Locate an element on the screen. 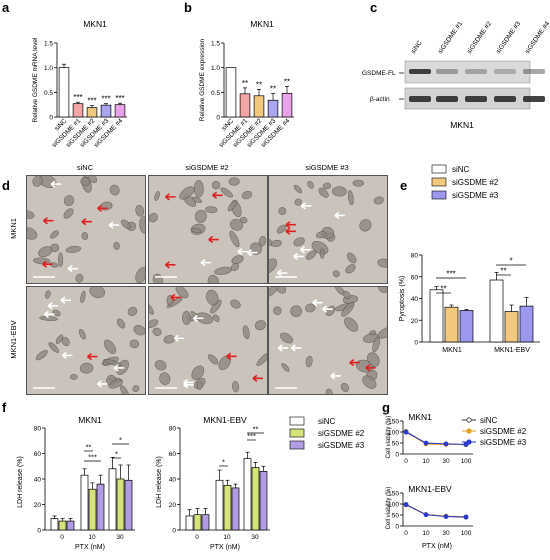 The width and height of the screenshot is (550, 560). panel-title: MKN1-EBV is located at coordinates (430, 489).